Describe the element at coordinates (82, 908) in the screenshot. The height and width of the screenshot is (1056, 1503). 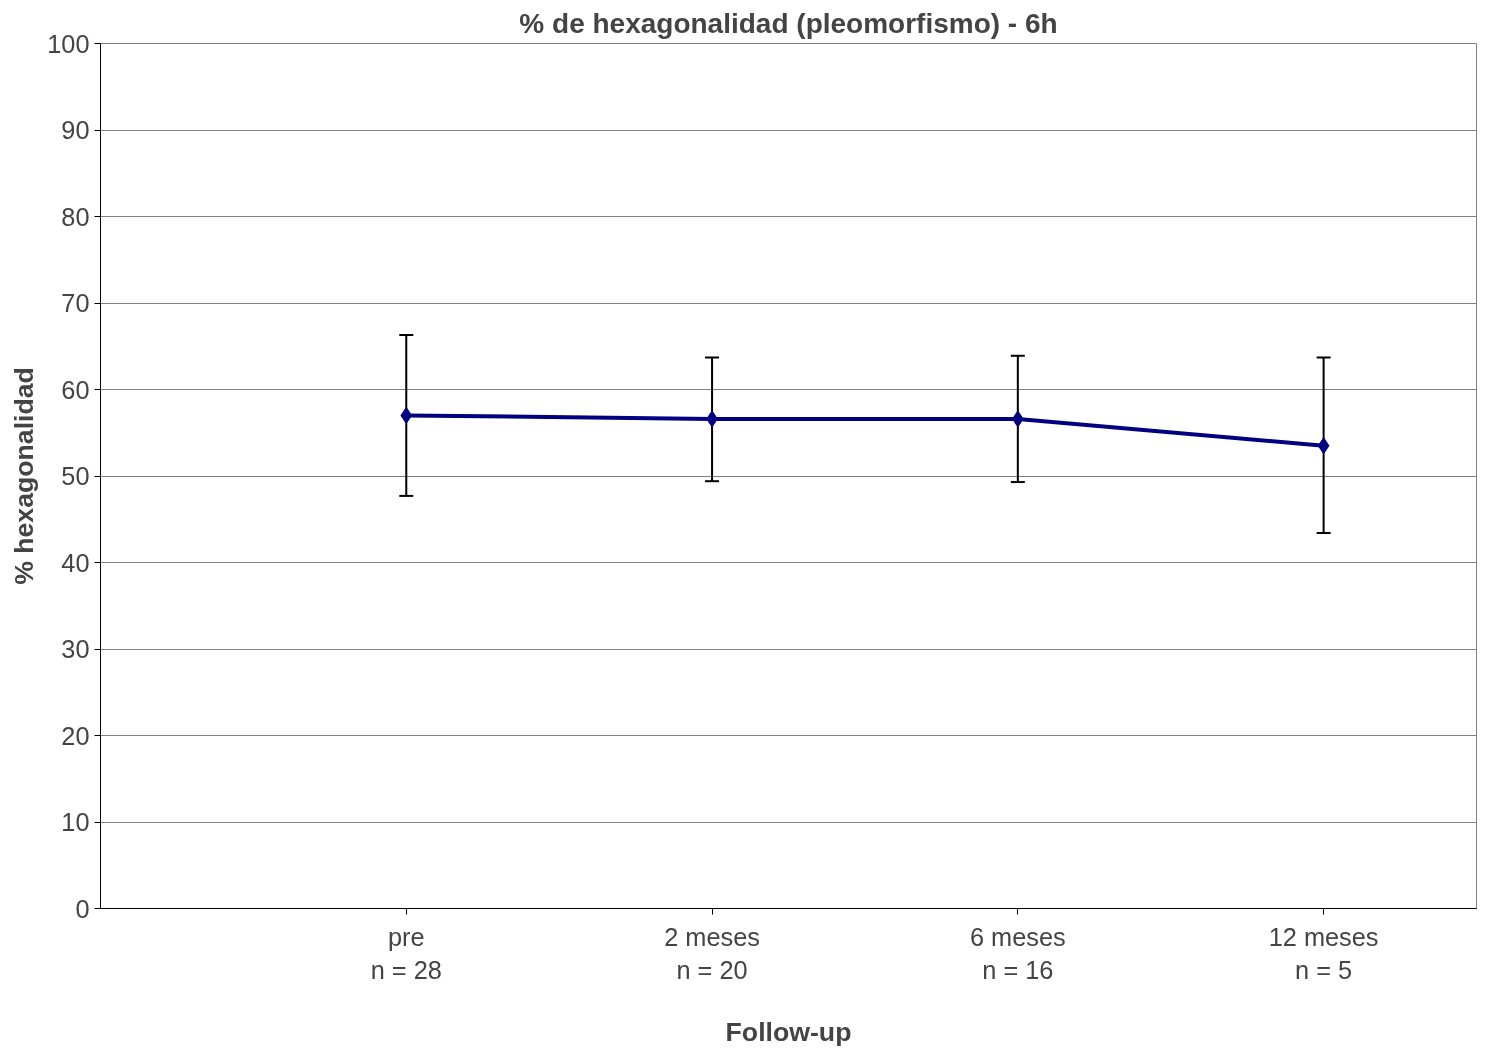
I see `y-tick-label: 0` at that location.